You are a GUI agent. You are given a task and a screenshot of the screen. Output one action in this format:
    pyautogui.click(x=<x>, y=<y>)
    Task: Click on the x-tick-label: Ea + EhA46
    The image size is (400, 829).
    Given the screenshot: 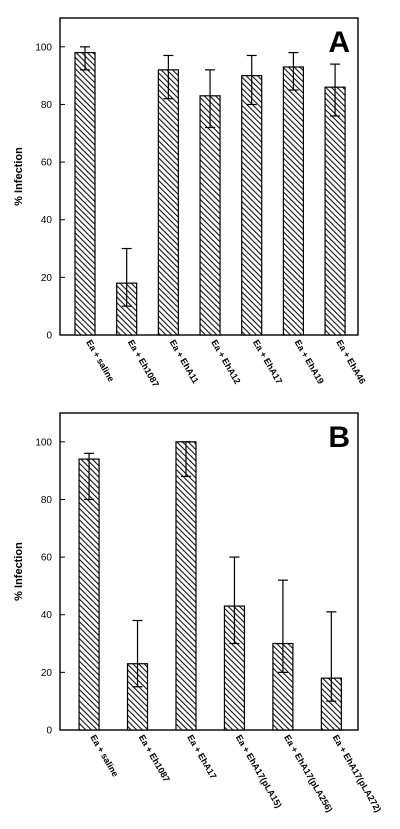 What is the action you would take?
    pyautogui.click(x=350, y=362)
    